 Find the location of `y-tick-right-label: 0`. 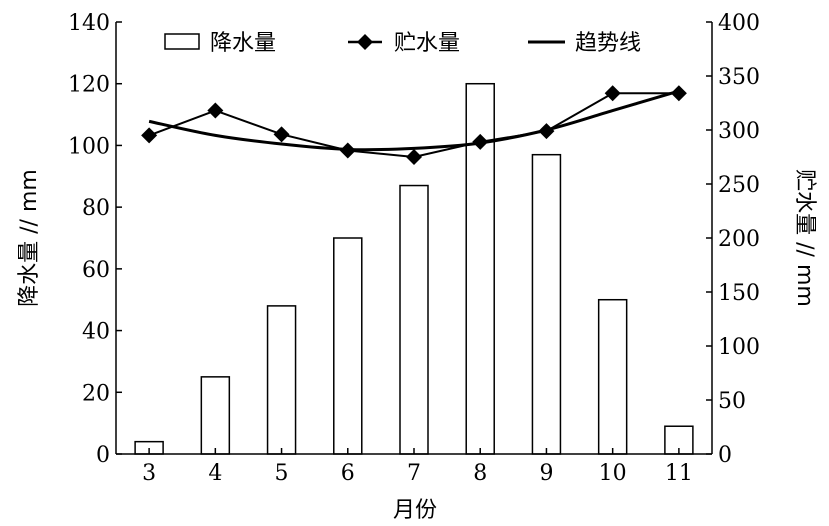

y-tick-right-label: 0 is located at coordinates (725, 455).